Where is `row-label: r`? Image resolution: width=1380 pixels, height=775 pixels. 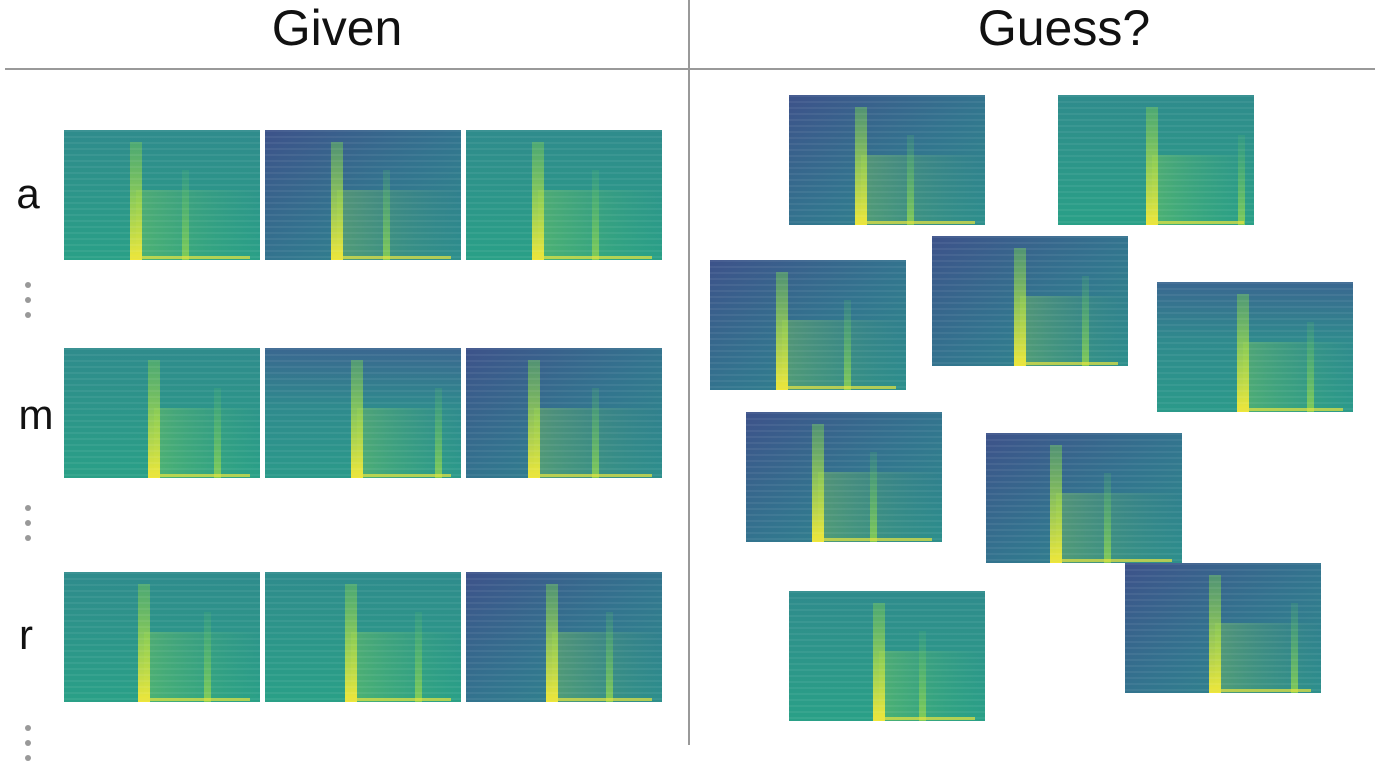
row-label: r is located at coordinates (26, 634).